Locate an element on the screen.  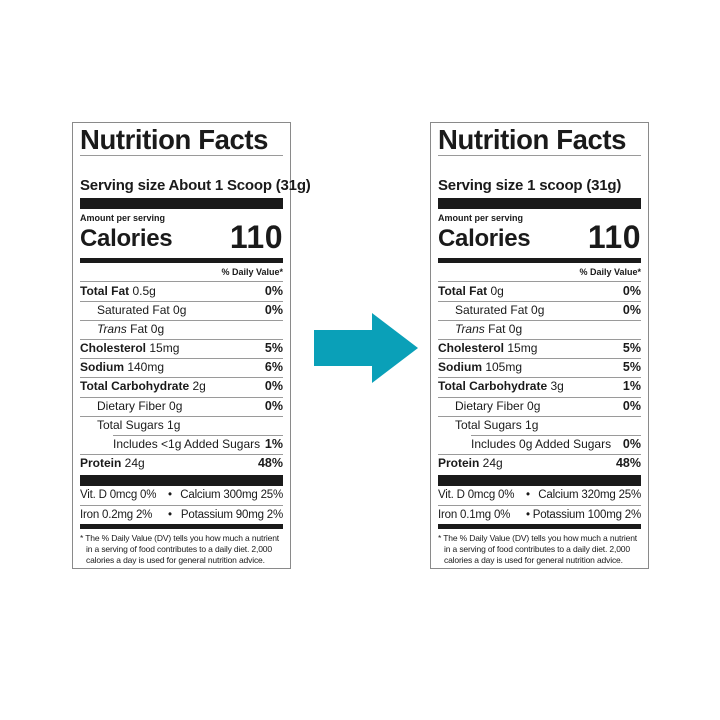
micro-row-2: Iron 0.1mg 0% • Potassium 100mg 2% is located at coordinates (539, 515).